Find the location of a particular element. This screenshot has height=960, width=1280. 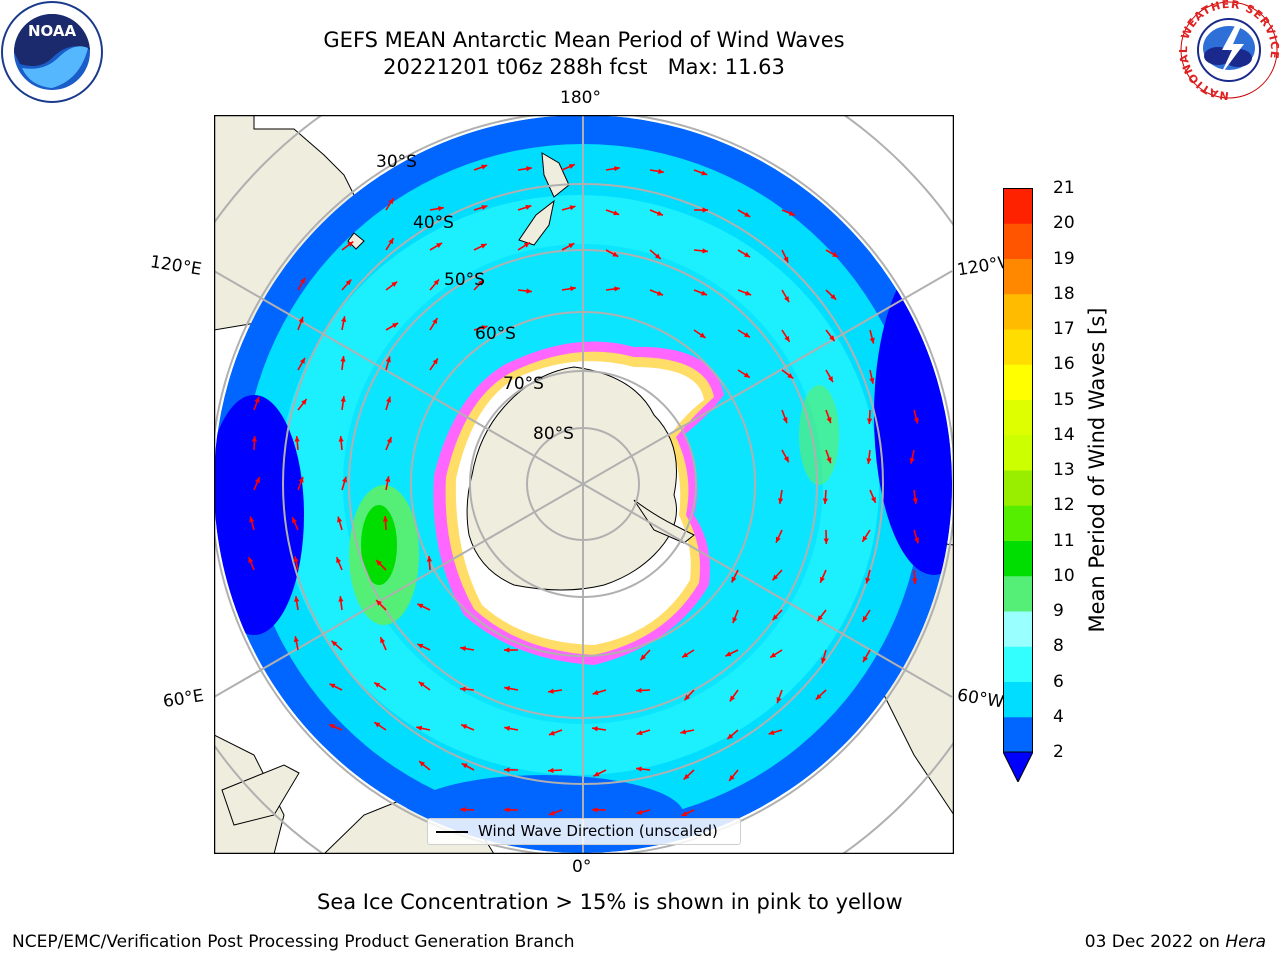

legend-line-sample is located at coordinates (452, 832).